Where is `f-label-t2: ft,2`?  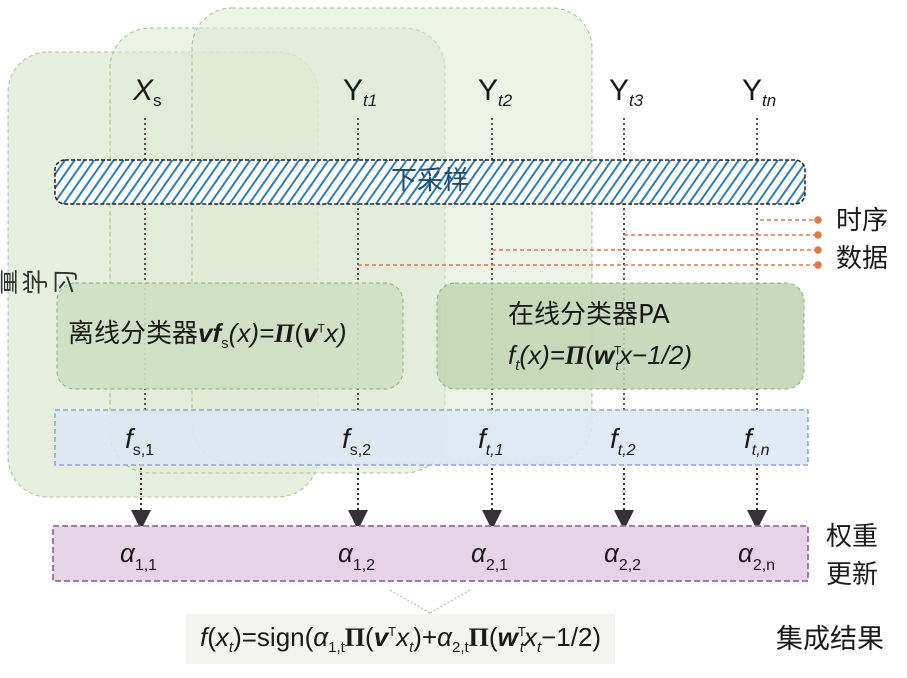 f-label-t2: ft,2 is located at coordinates (623, 441).